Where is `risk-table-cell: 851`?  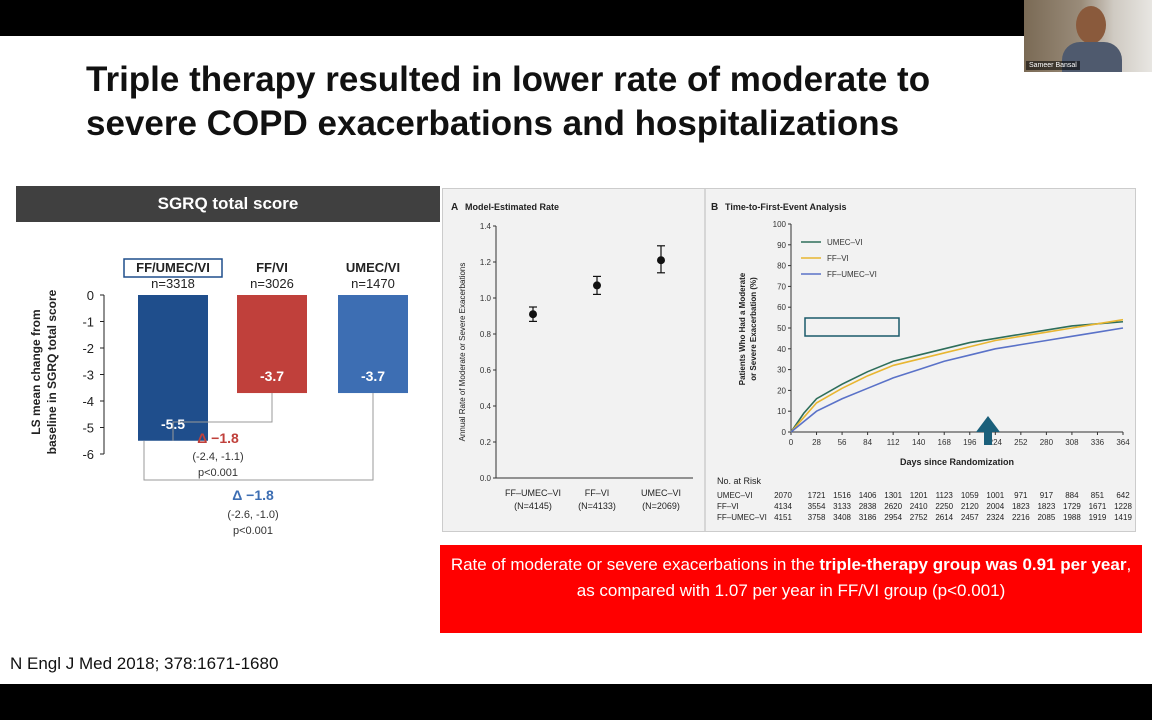
risk-table-cell: 851 is located at coordinates (1098, 495).